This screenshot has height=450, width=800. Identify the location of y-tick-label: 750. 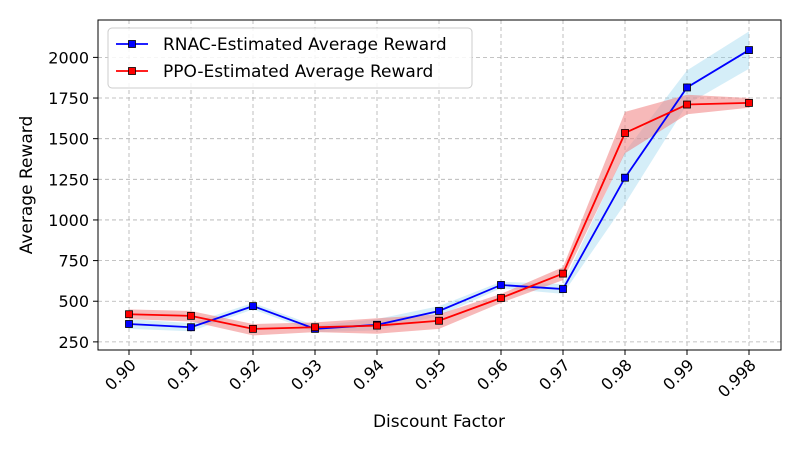
(73, 261).